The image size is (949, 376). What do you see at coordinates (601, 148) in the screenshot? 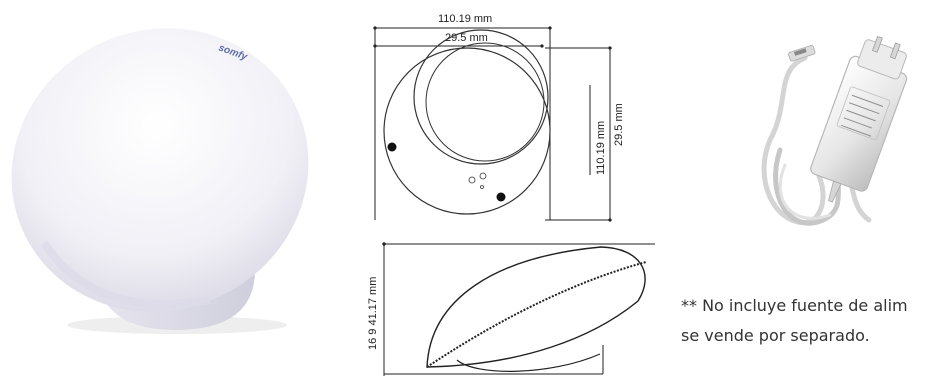
I see `top-height-outer: 110.19 mm` at bounding box center [601, 148].